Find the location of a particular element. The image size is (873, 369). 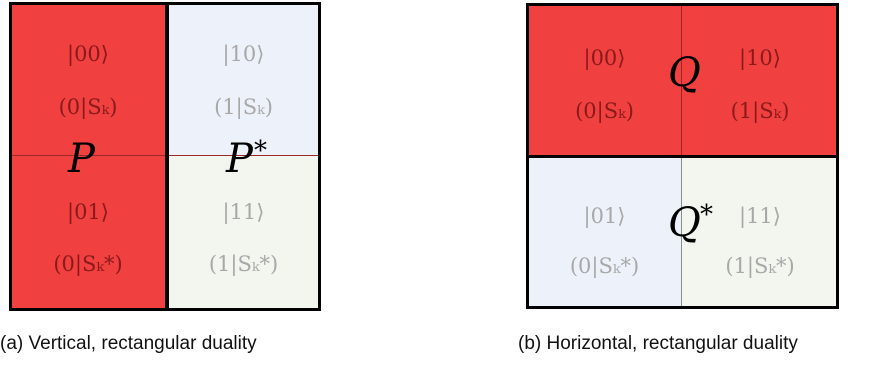

symbol-p: P is located at coordinates (81, 159).